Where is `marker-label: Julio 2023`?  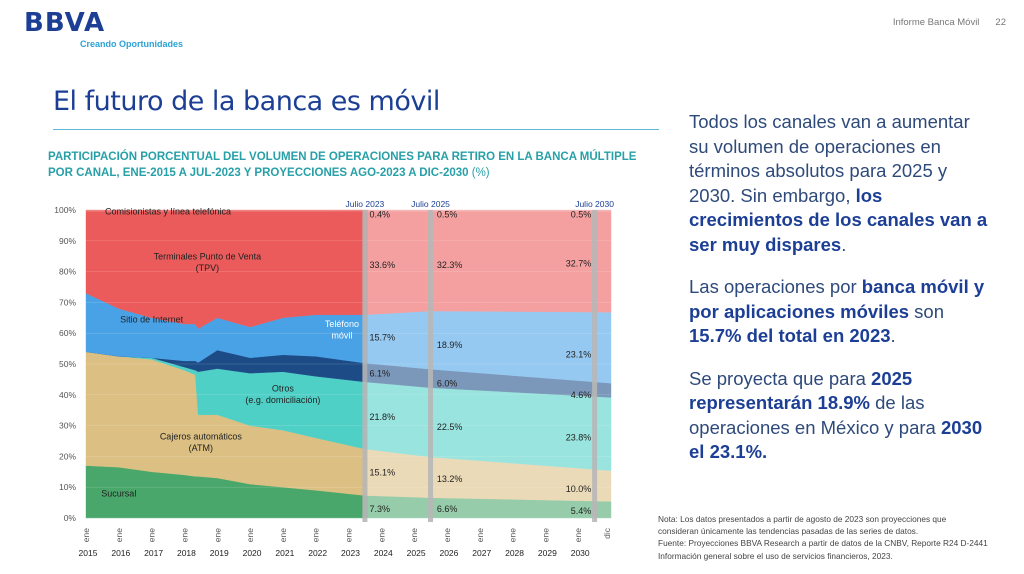 marker-label: Julio 2023 is located at coordinates (365, 204).